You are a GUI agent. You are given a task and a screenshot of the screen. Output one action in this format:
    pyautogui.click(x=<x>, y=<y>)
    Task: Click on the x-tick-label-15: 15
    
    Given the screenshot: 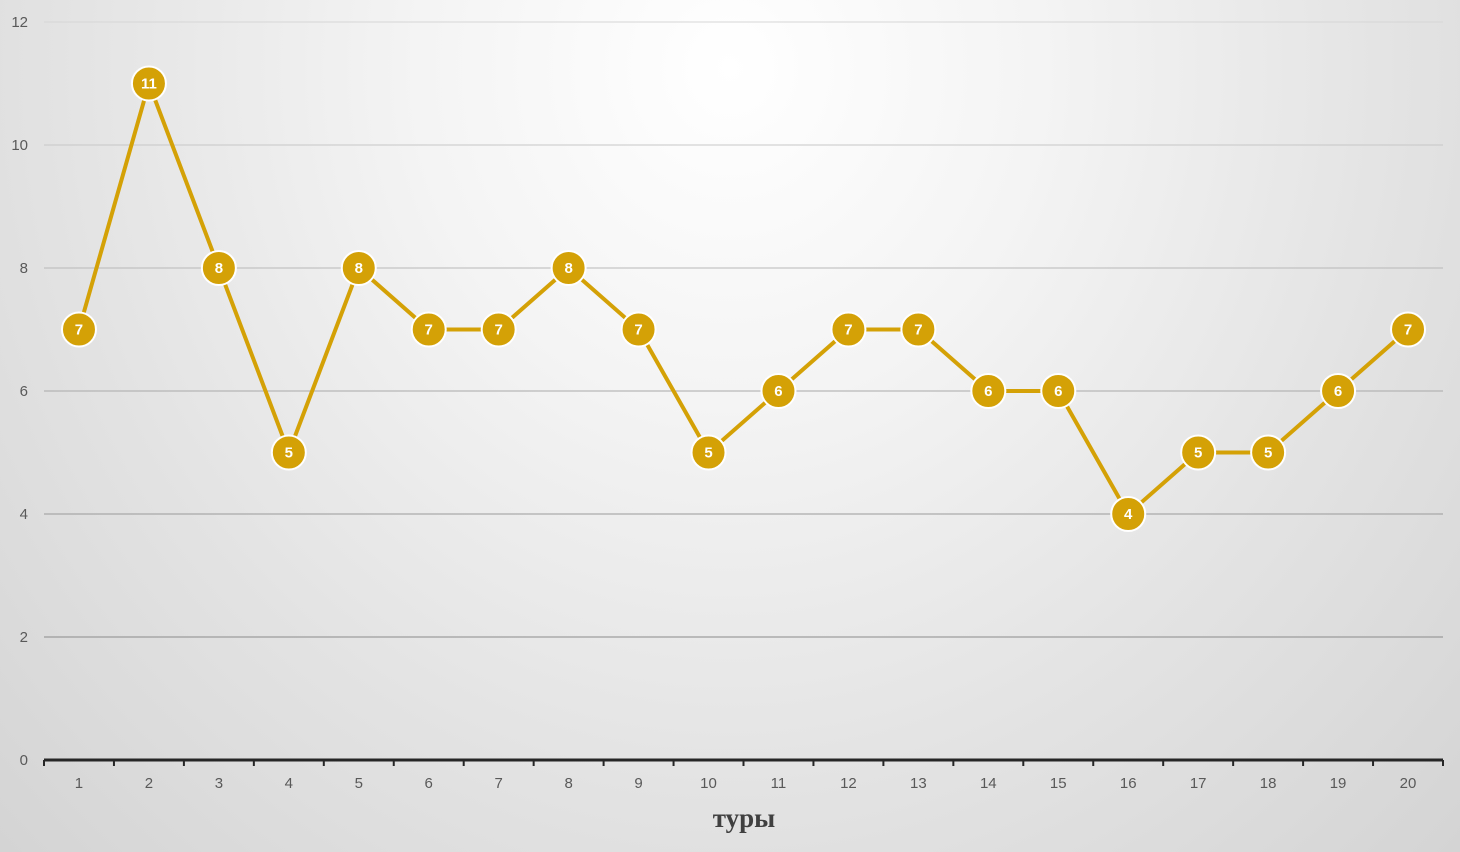 What is the action you would take?
    pyautogui.click(x=1058, y=783)
    